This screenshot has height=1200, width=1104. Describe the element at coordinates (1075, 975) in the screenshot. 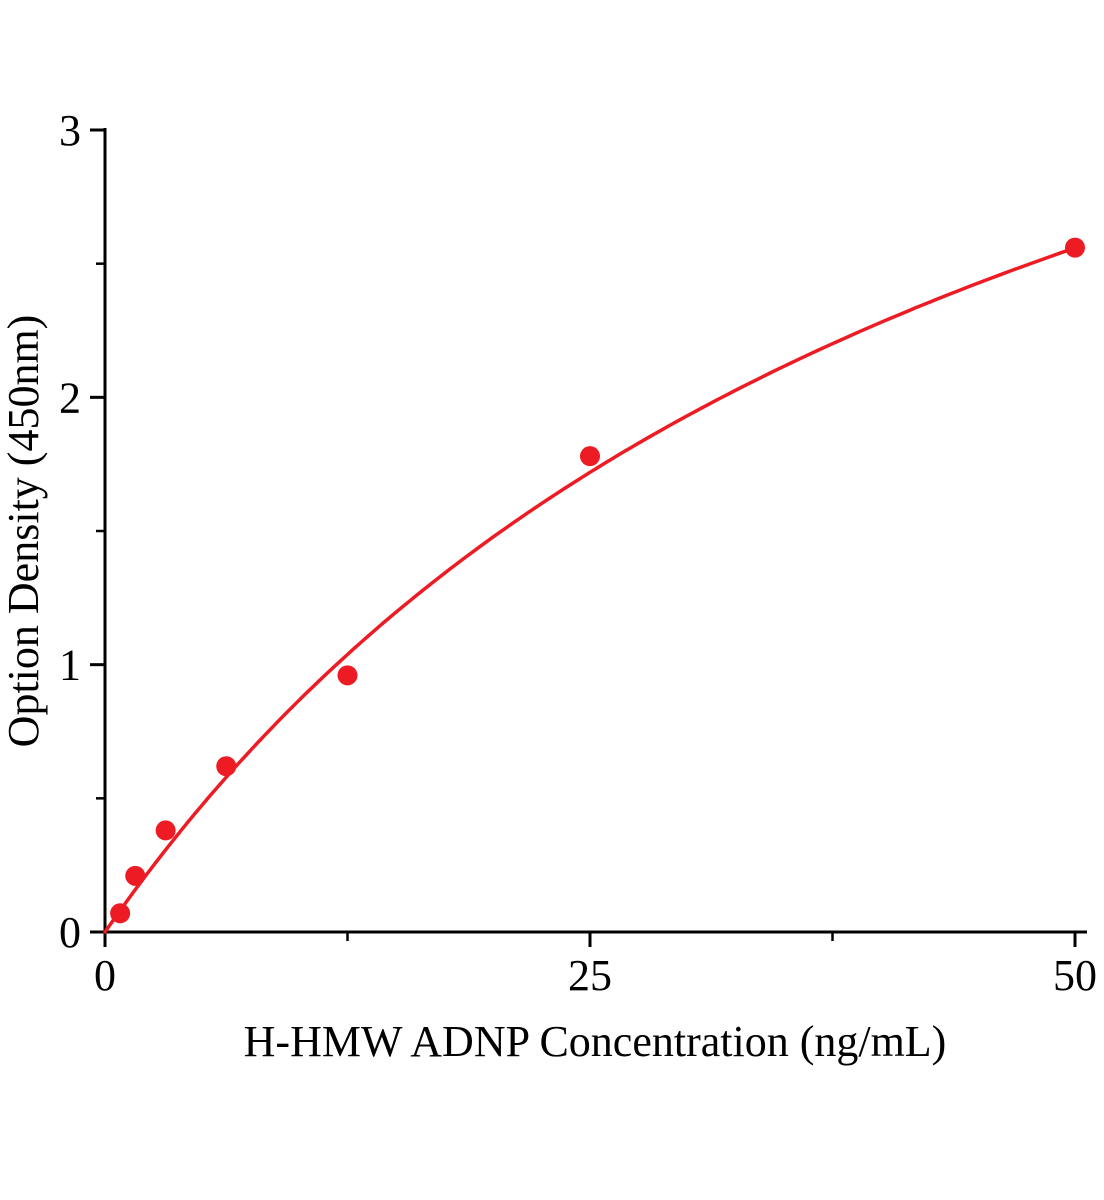

I see `x-tick-label: 50` at that location.